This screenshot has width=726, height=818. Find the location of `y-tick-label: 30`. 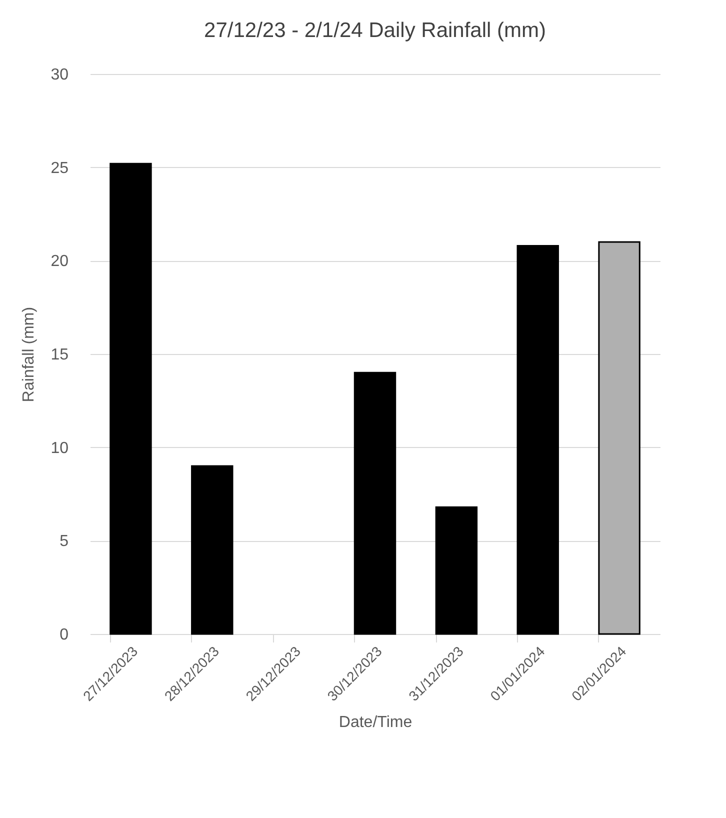

y-tick-label: 30 is located at coordinates (59, 75).